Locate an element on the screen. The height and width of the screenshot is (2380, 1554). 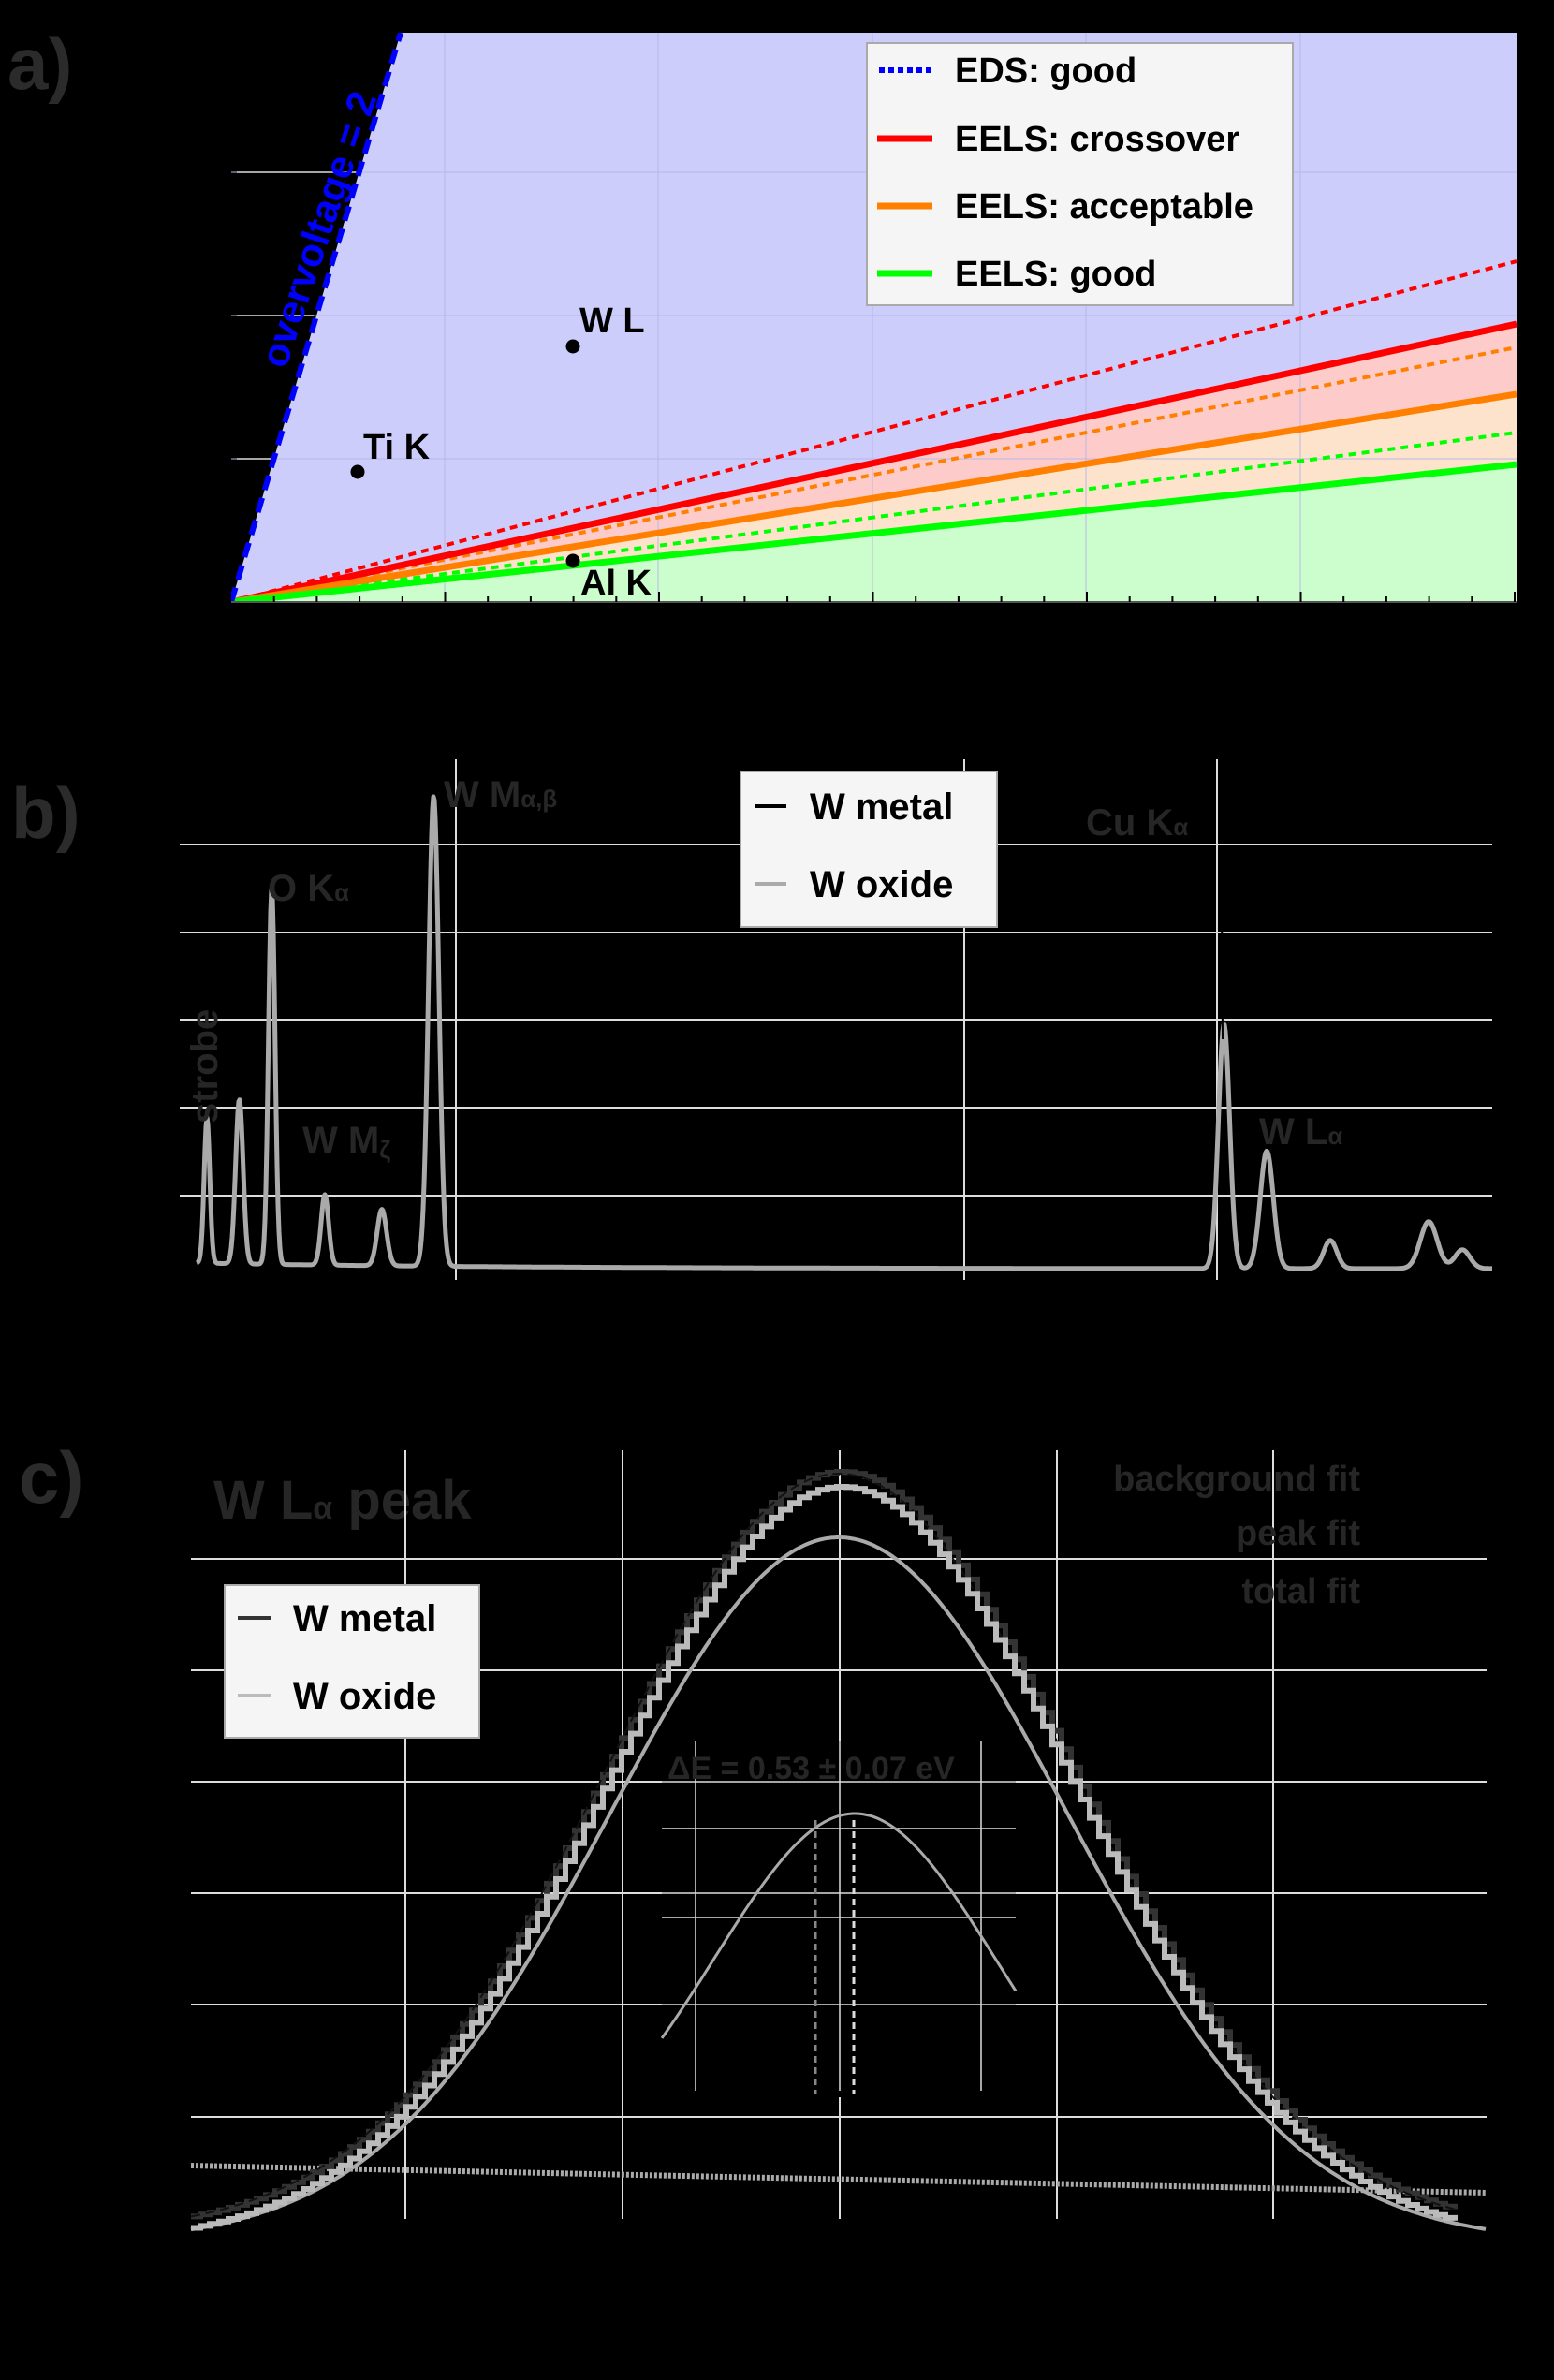
w-mz-label: W Mζ is located at coordinates (346, 1142).